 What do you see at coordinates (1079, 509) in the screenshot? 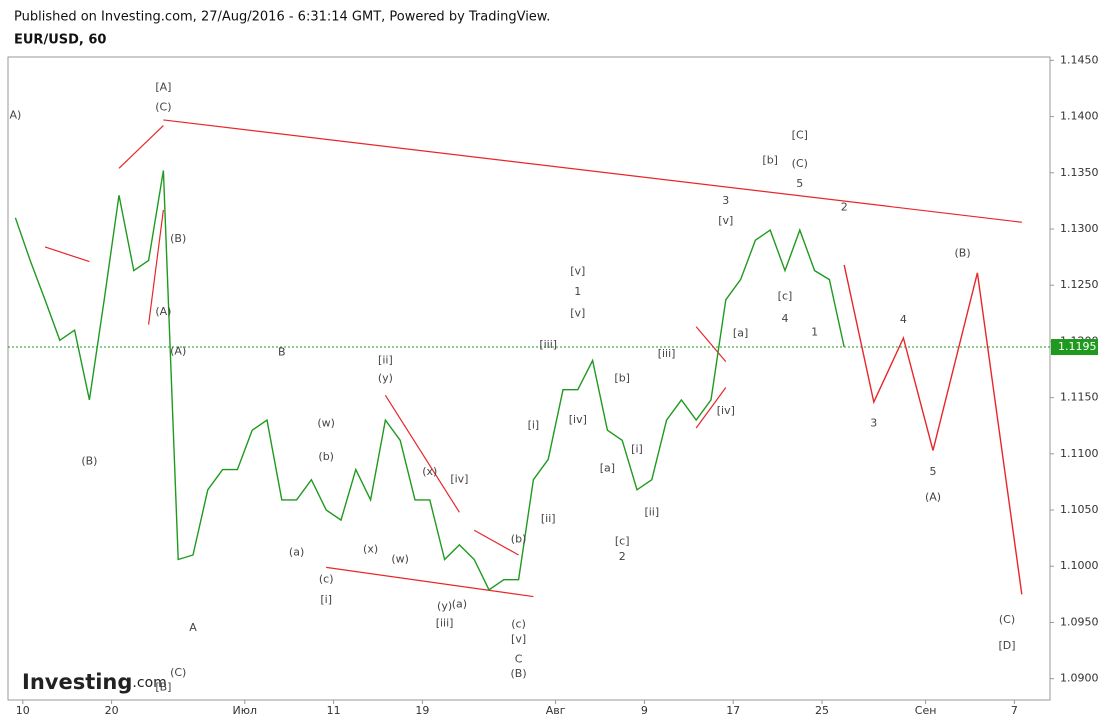
I see `y-tick-label: 1.1050` at bounding box center [1079, 509].